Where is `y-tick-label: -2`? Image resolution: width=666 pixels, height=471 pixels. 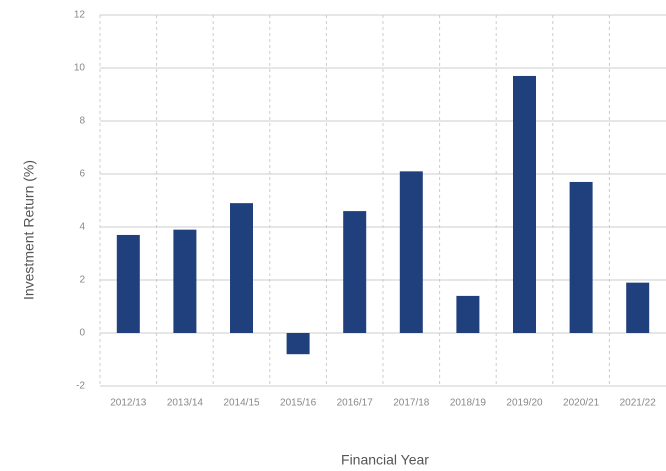 y-tick-label: -2 is located at coordinates (80, 386).